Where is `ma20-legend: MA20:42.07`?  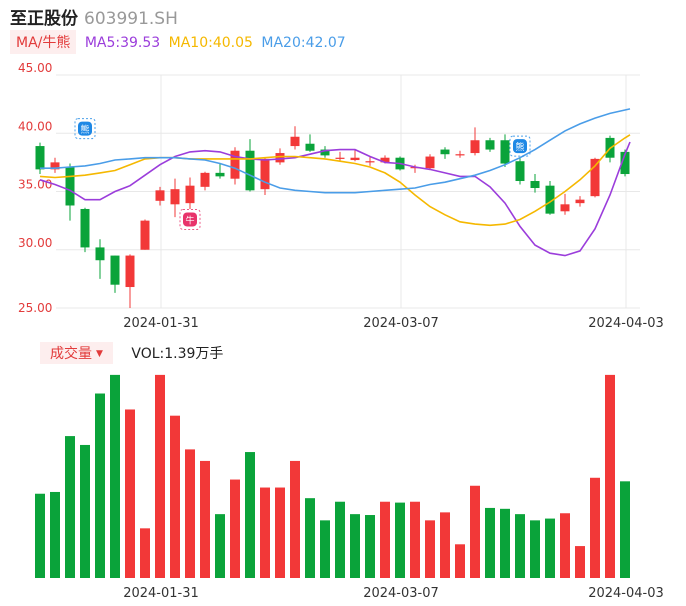
ma20-legend: MA20:42.07 is located at coordinates (303, 43).